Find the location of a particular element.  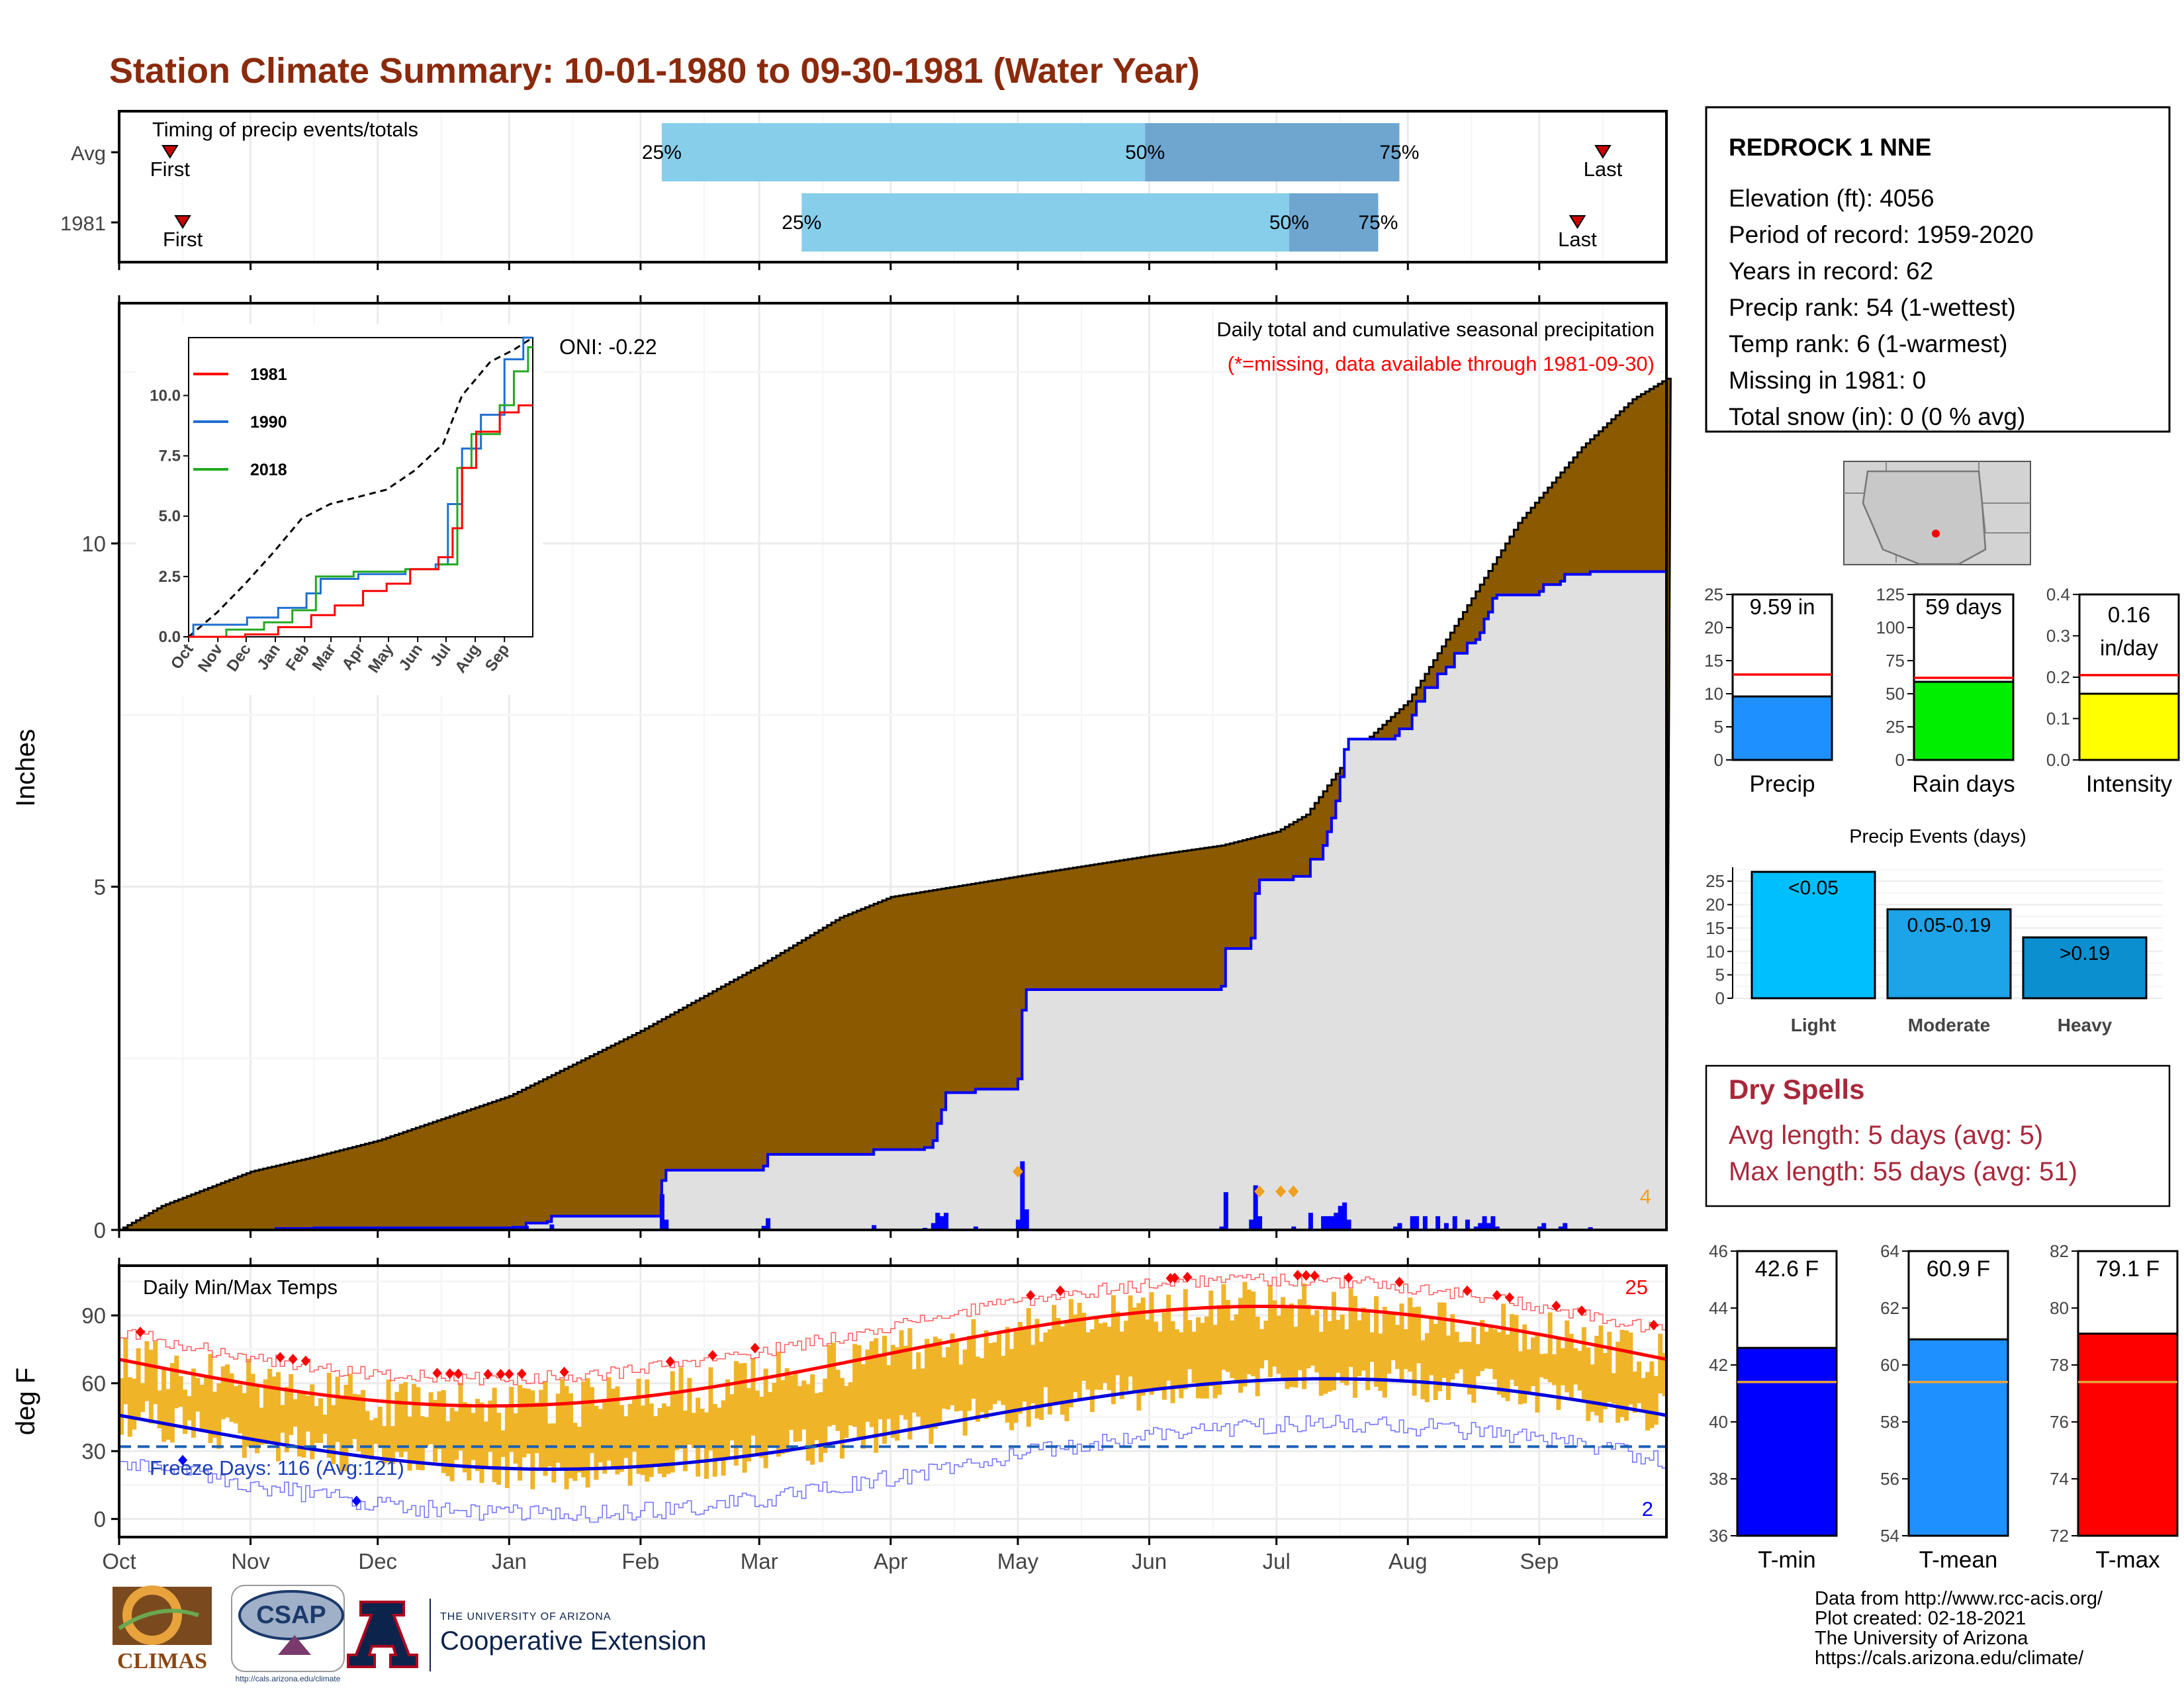

events-bar-moderate is located at coordinates (1949, 954).